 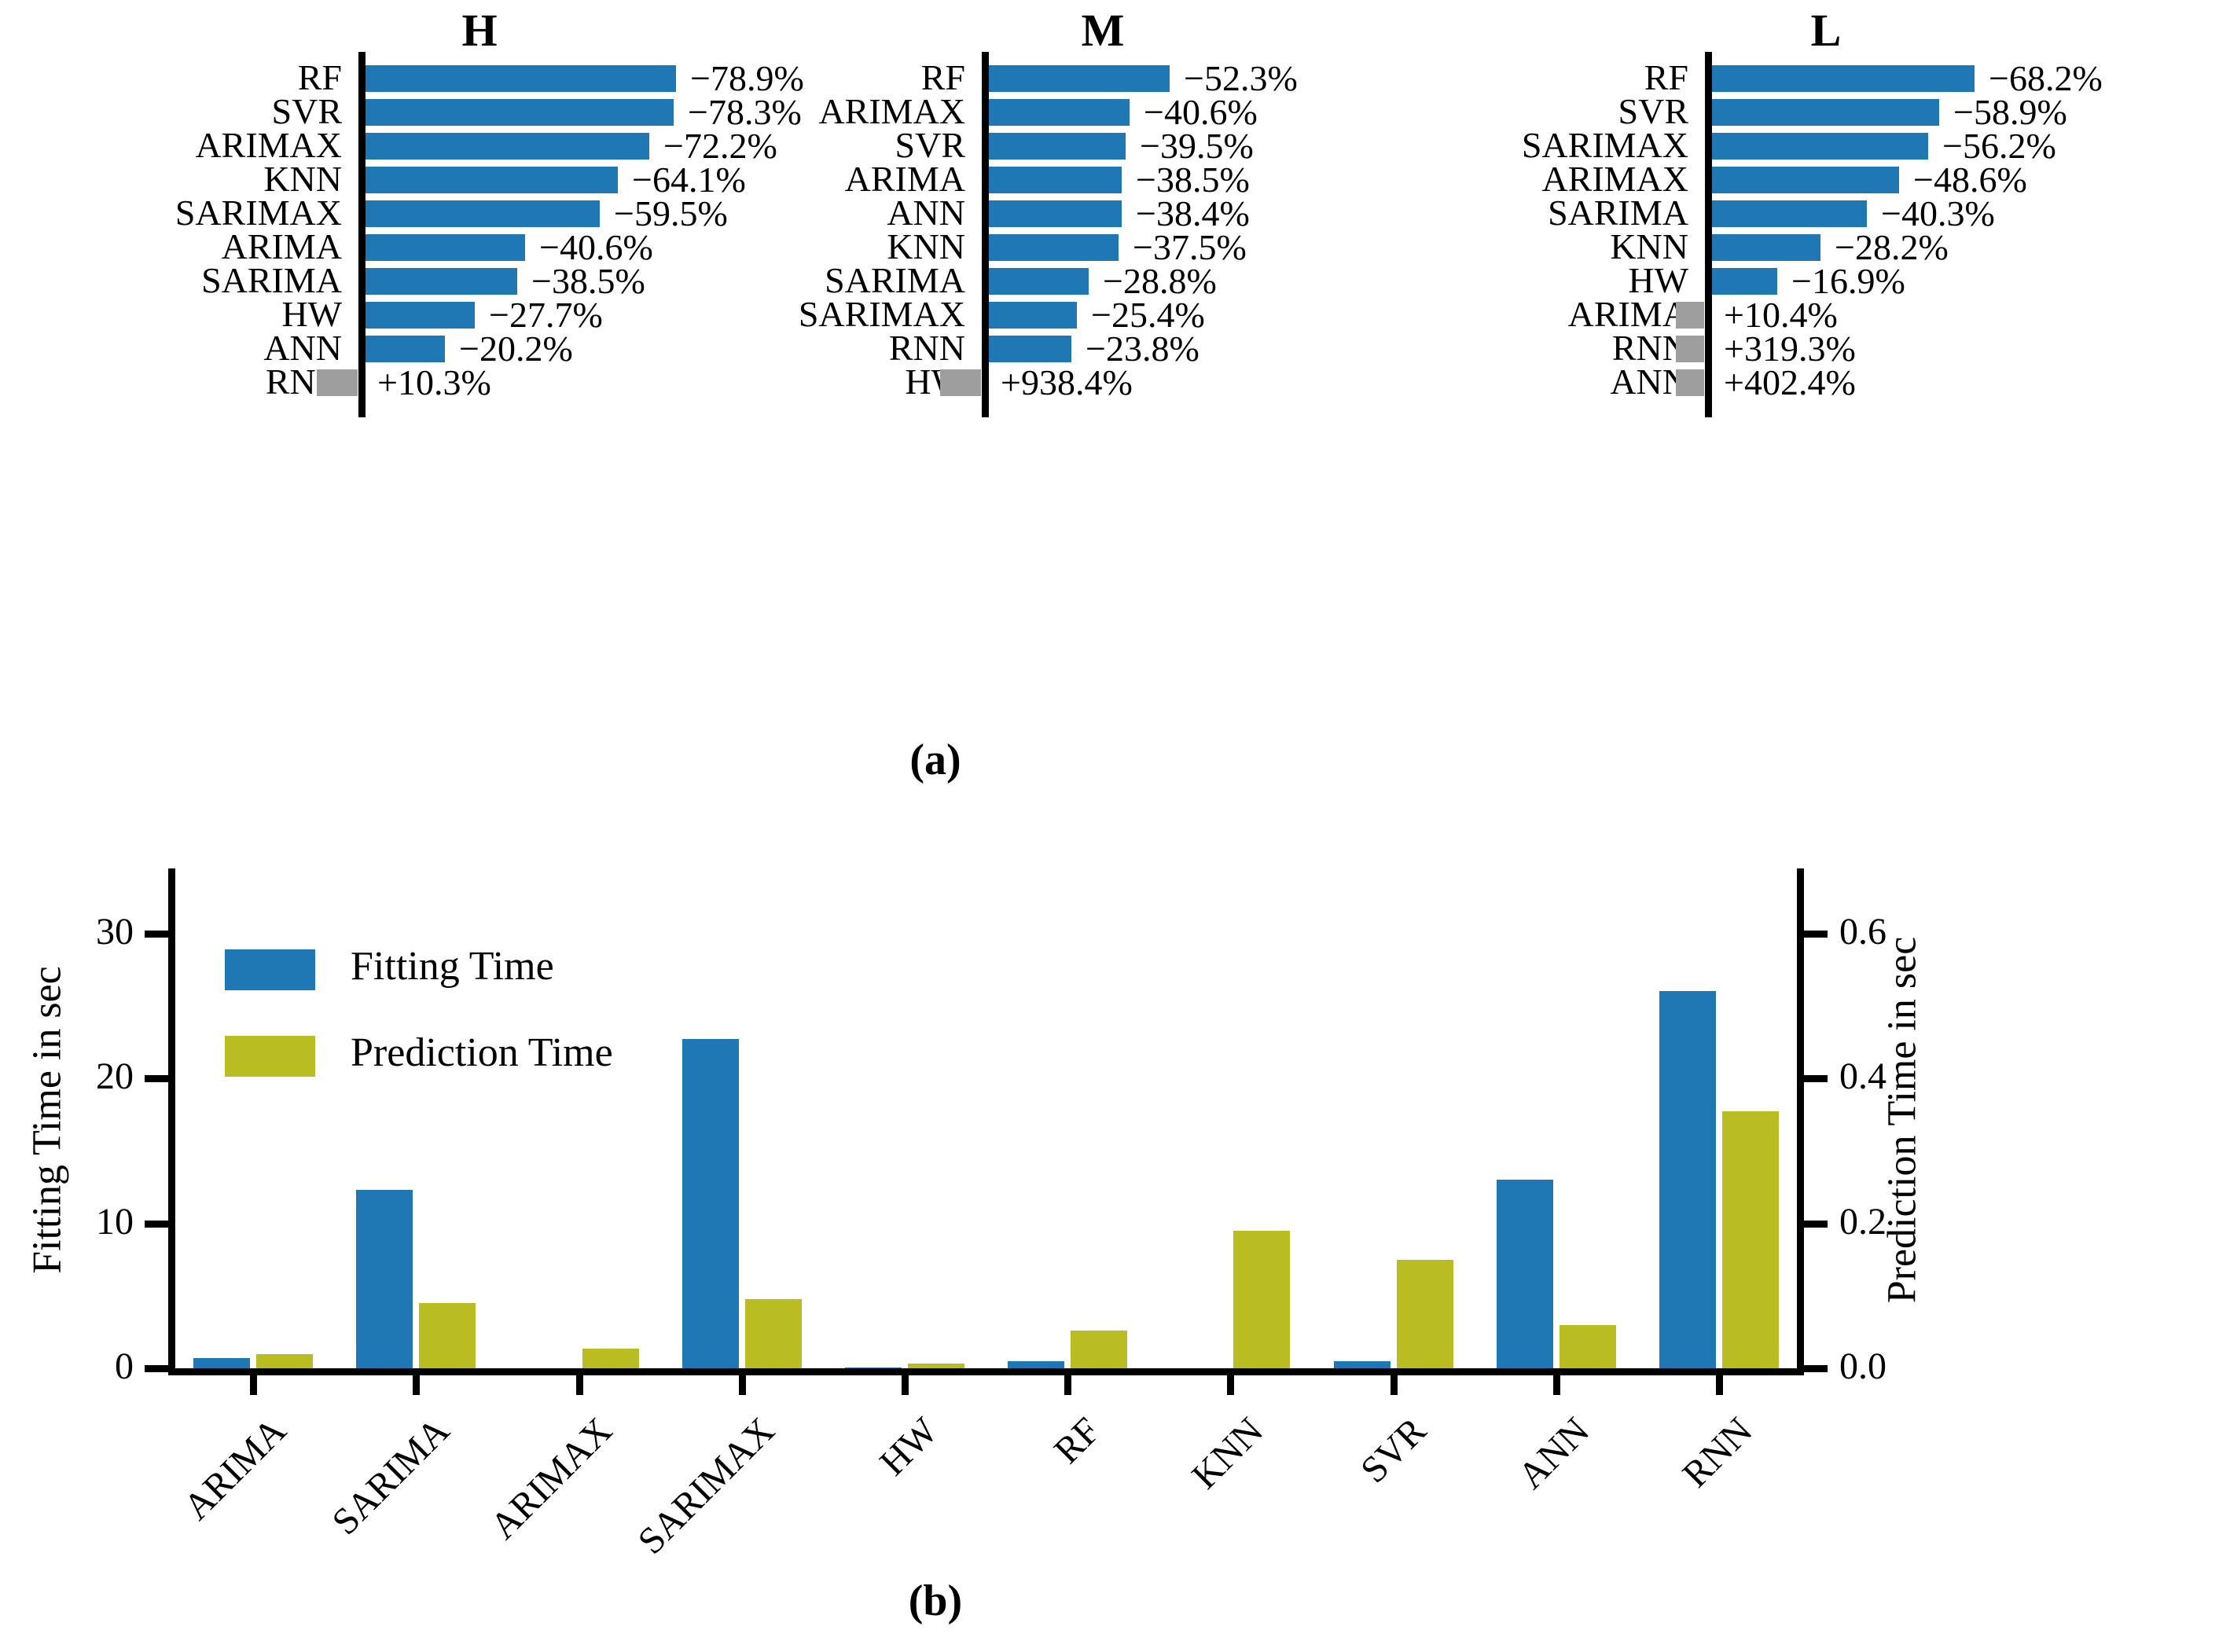 I want to click on legend-swatch-prediction, so click(x=270, y=1057).